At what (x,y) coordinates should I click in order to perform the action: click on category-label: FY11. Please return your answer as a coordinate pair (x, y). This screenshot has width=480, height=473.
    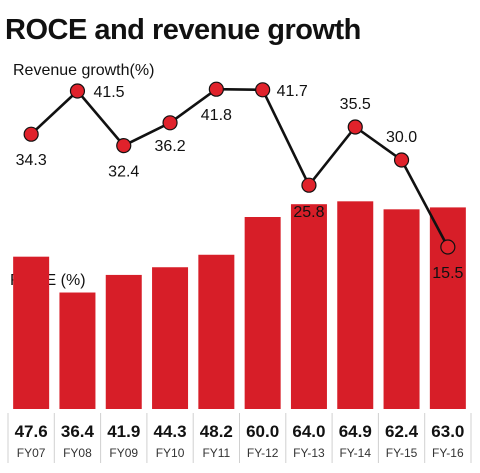
    Looking at the image, I should click on (216, 453).